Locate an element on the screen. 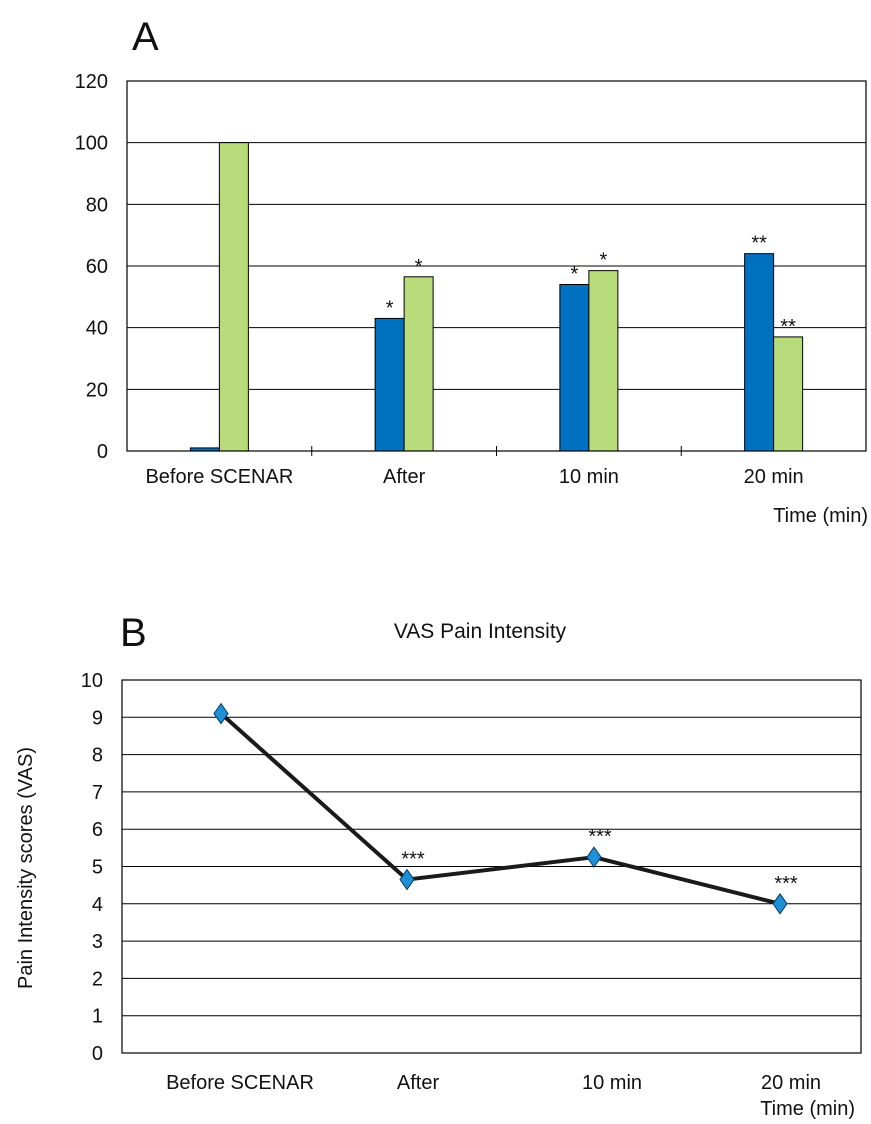  panel-label-a: A is located at coordinates (145, 37).